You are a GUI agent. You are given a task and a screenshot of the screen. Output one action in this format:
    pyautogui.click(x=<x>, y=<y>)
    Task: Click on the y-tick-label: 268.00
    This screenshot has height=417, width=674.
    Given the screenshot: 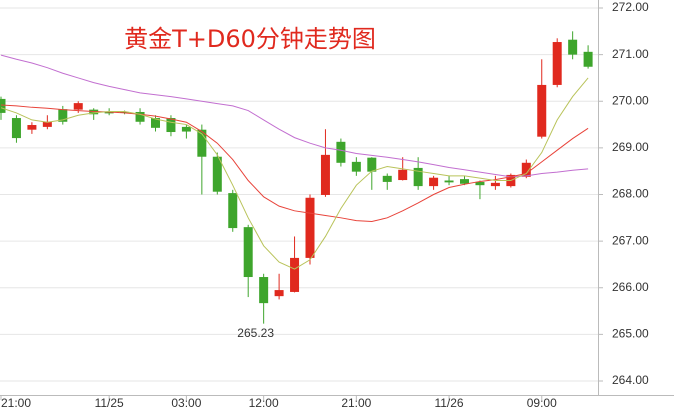 What is the action you would take?
    pyautogui.click(x=630, y=194)
    